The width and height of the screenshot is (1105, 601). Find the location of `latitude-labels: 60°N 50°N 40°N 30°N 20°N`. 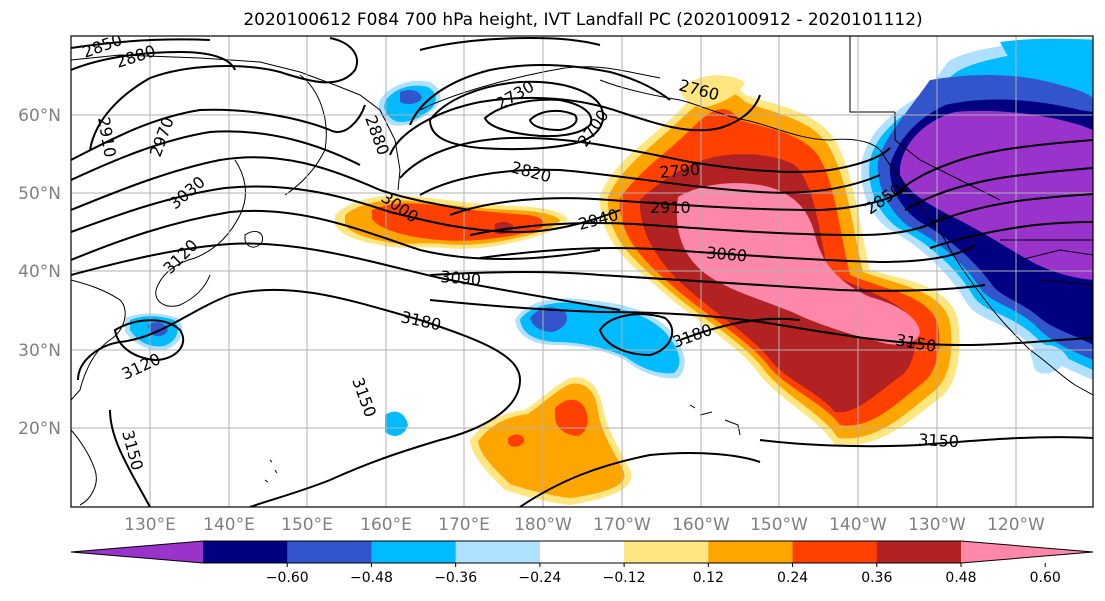

latitude-labels: 60°N 50°N 40°N 30°N 20°N is located at coordinates (39, 272).